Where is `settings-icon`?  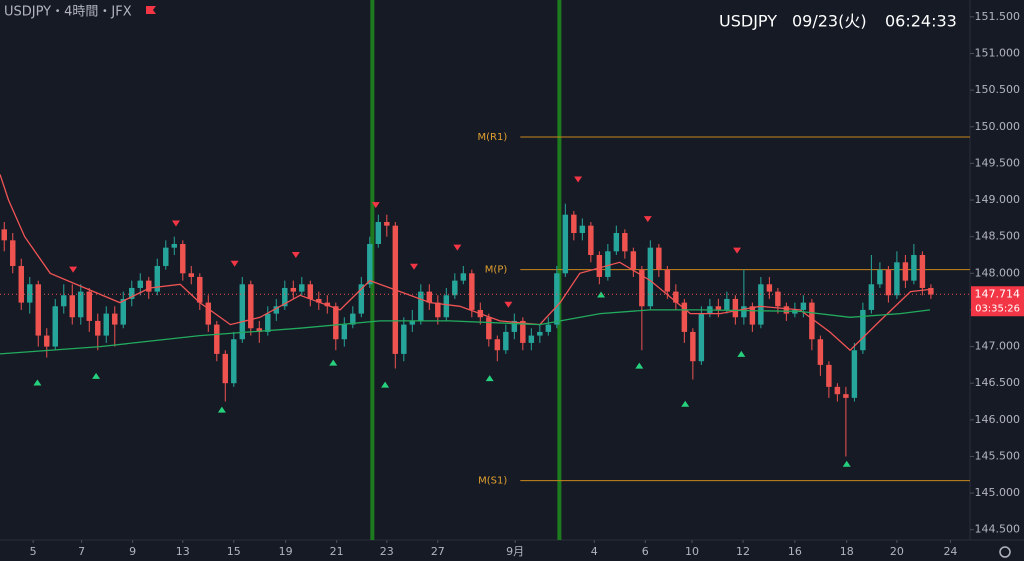 settings-icon is located at coordinates (1005, 552).